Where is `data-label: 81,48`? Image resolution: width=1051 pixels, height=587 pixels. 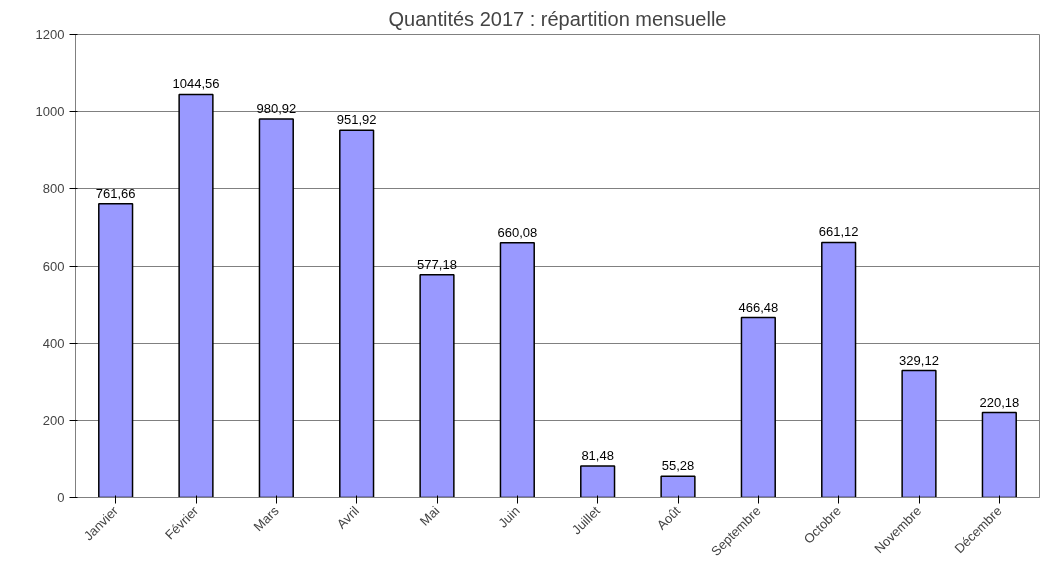 data-label: 81,48 is located at coordinates (597, 456).